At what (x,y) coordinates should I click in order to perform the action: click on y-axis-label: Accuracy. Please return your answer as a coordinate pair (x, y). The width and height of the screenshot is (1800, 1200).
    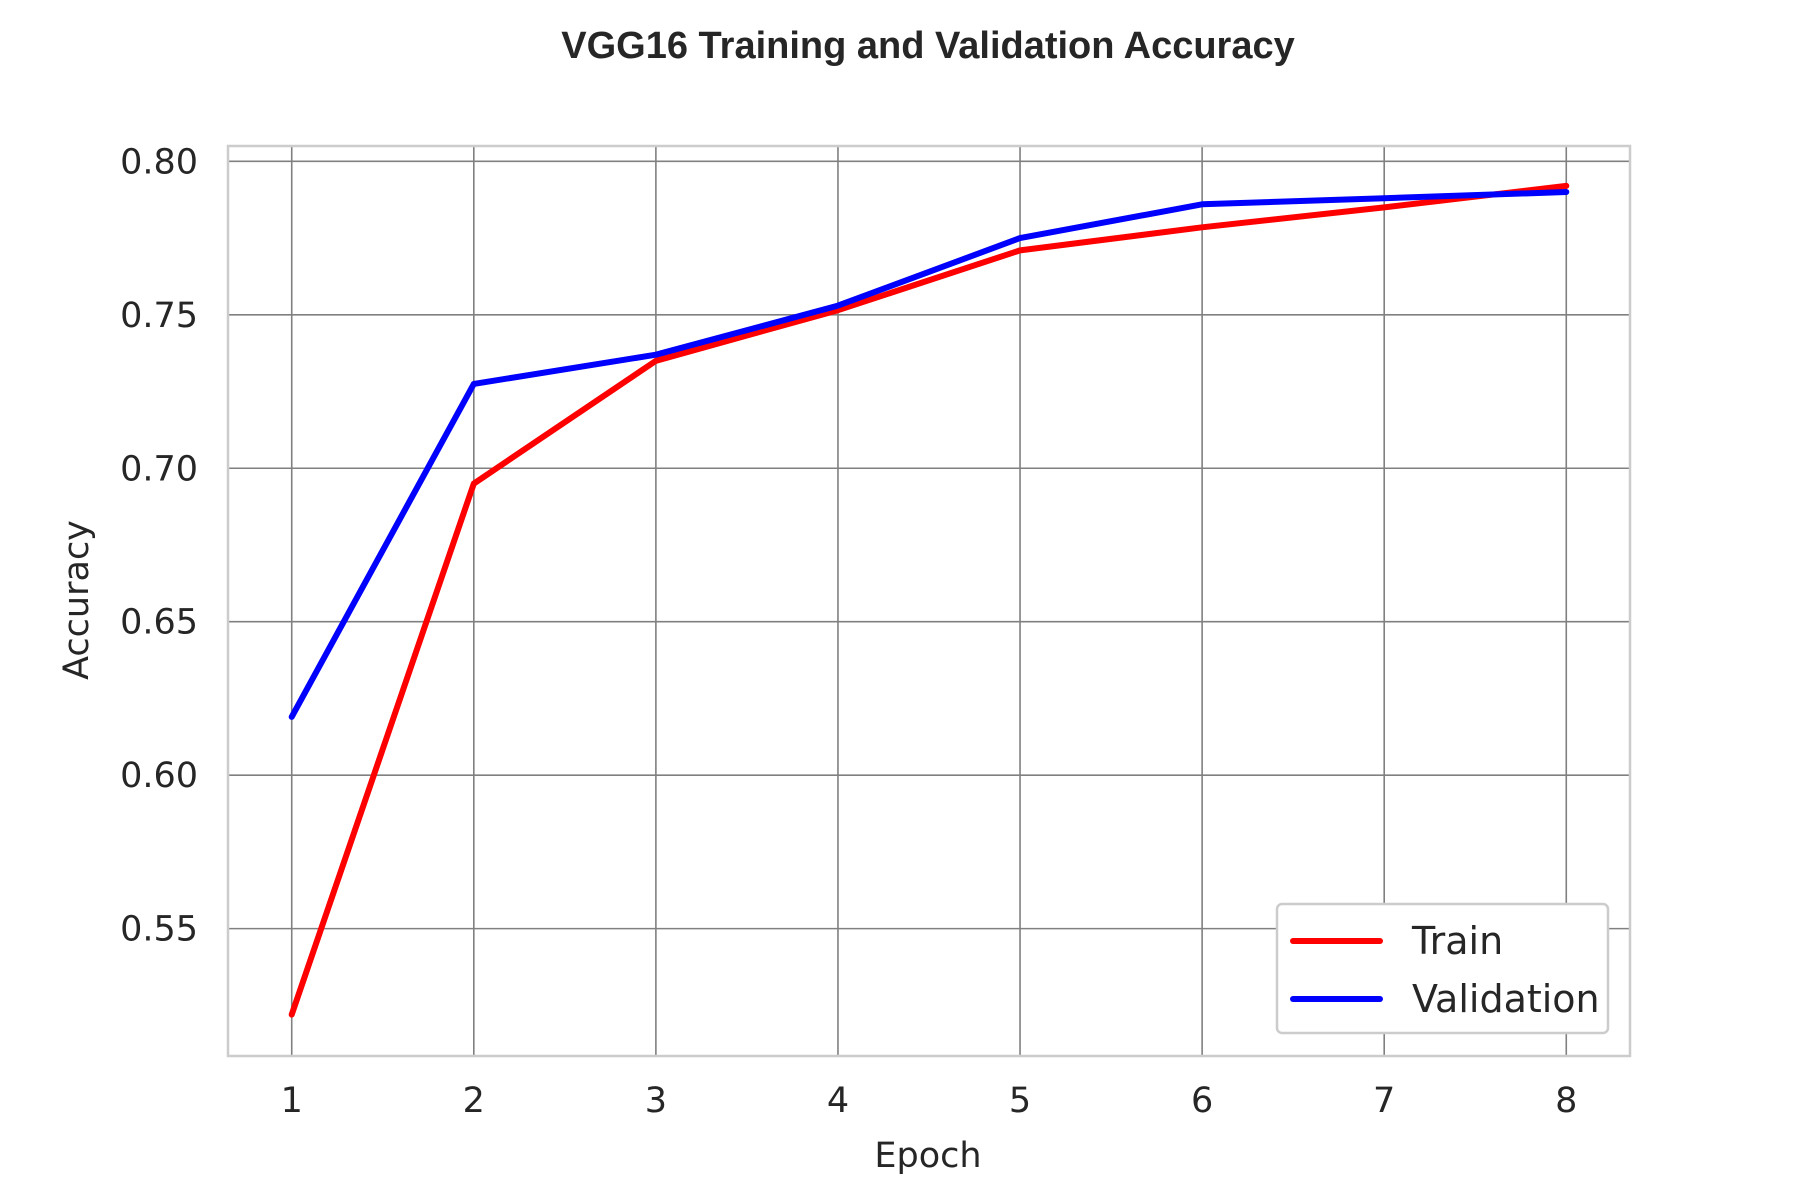
    Looking at the image, I should click on (77, 600).